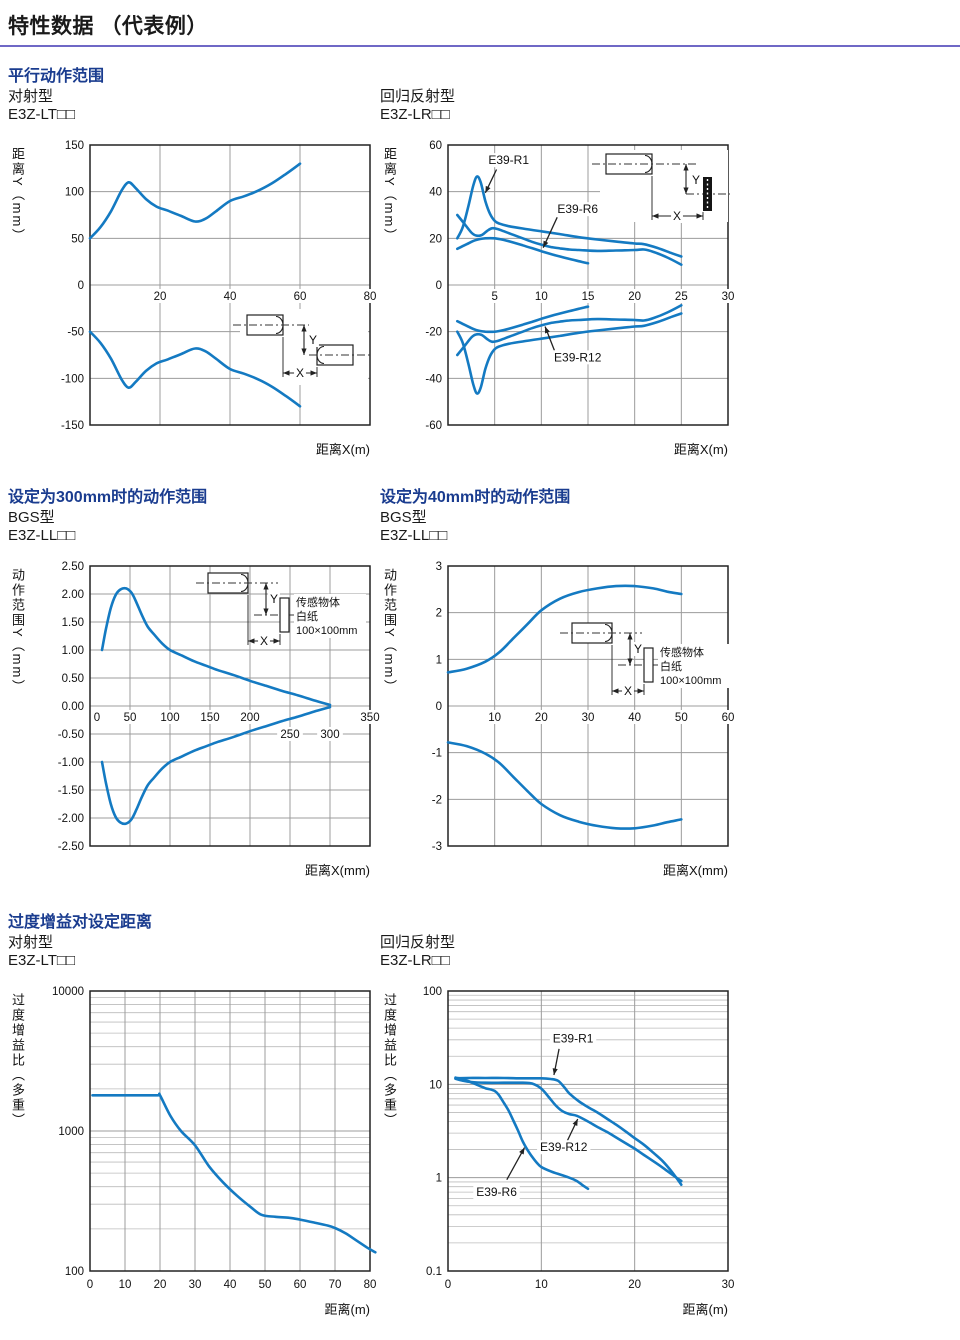 The image size is (960, 1340). I want to click on lr-reflector-diagram: YX, so click(661, 186).